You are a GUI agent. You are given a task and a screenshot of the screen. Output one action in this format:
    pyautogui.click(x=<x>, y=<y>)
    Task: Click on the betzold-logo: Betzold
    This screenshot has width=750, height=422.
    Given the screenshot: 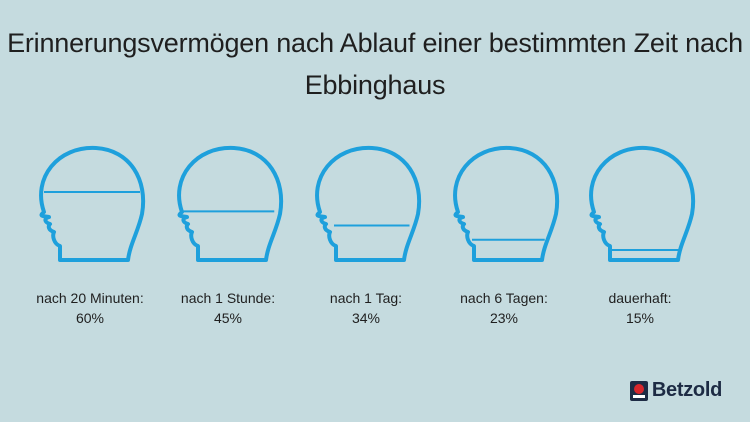 What is the action you would take?
    pyautogui.click(x=675, y=390)
    